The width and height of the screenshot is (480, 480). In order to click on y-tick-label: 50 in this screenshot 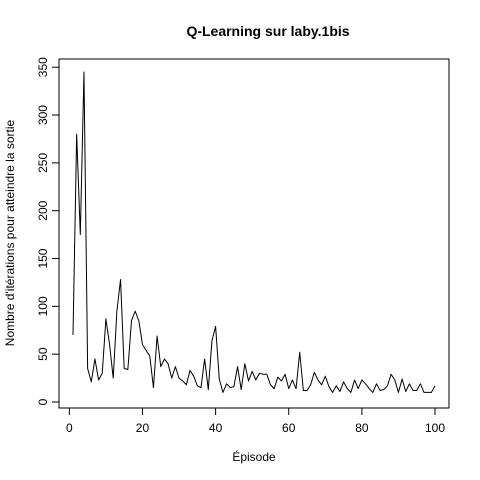, I will do `click(43, 354)`.